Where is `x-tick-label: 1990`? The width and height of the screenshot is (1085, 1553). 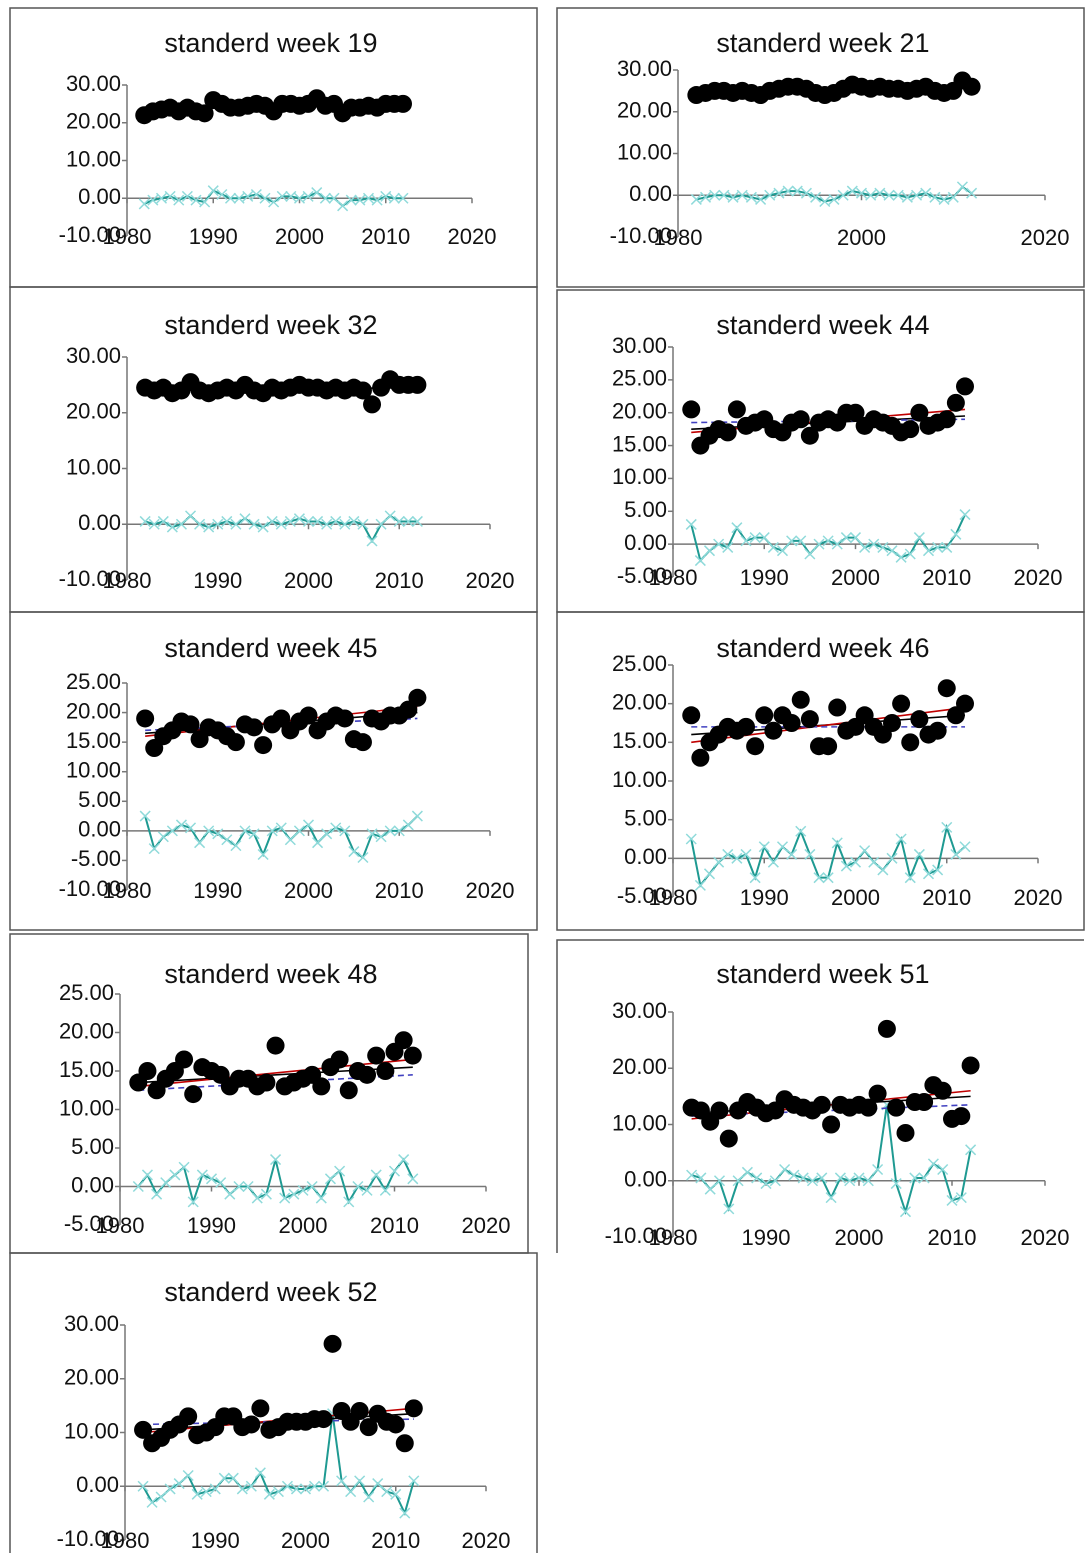 x-tick-label: 1990 is located at coordinates (766, 1237).